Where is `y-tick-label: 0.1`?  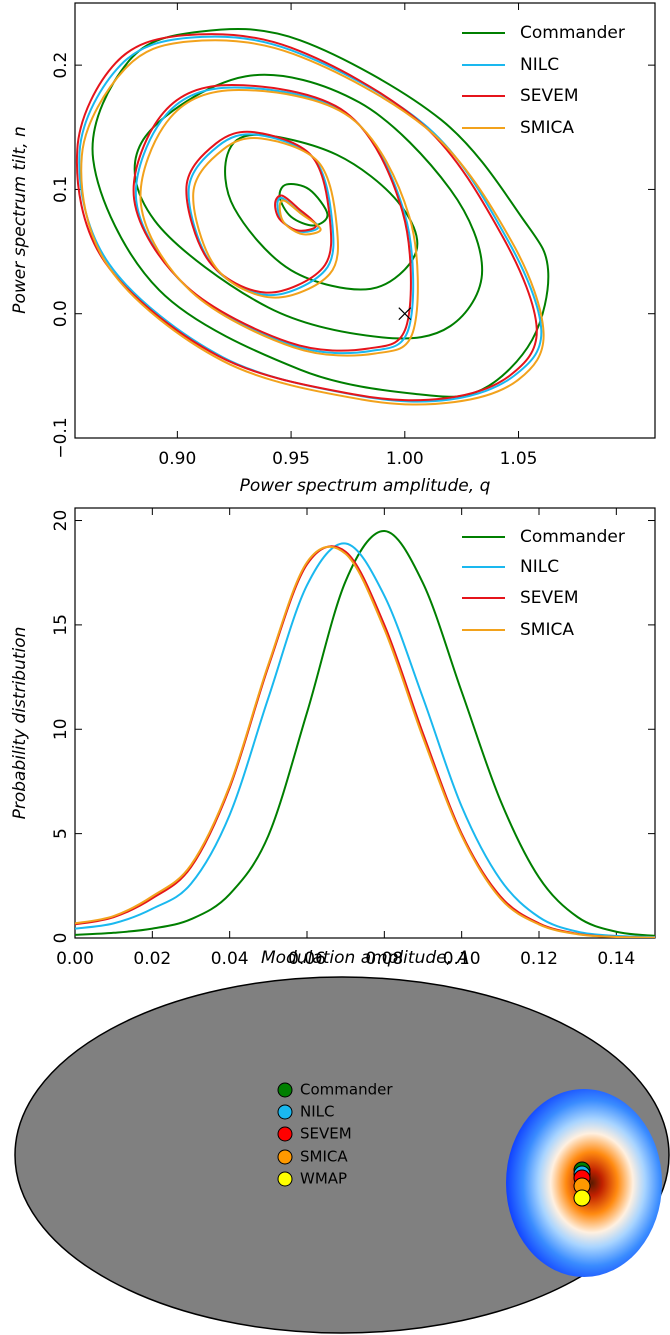
y-tick-label: 0.1 is located at coordinates (61, 189).